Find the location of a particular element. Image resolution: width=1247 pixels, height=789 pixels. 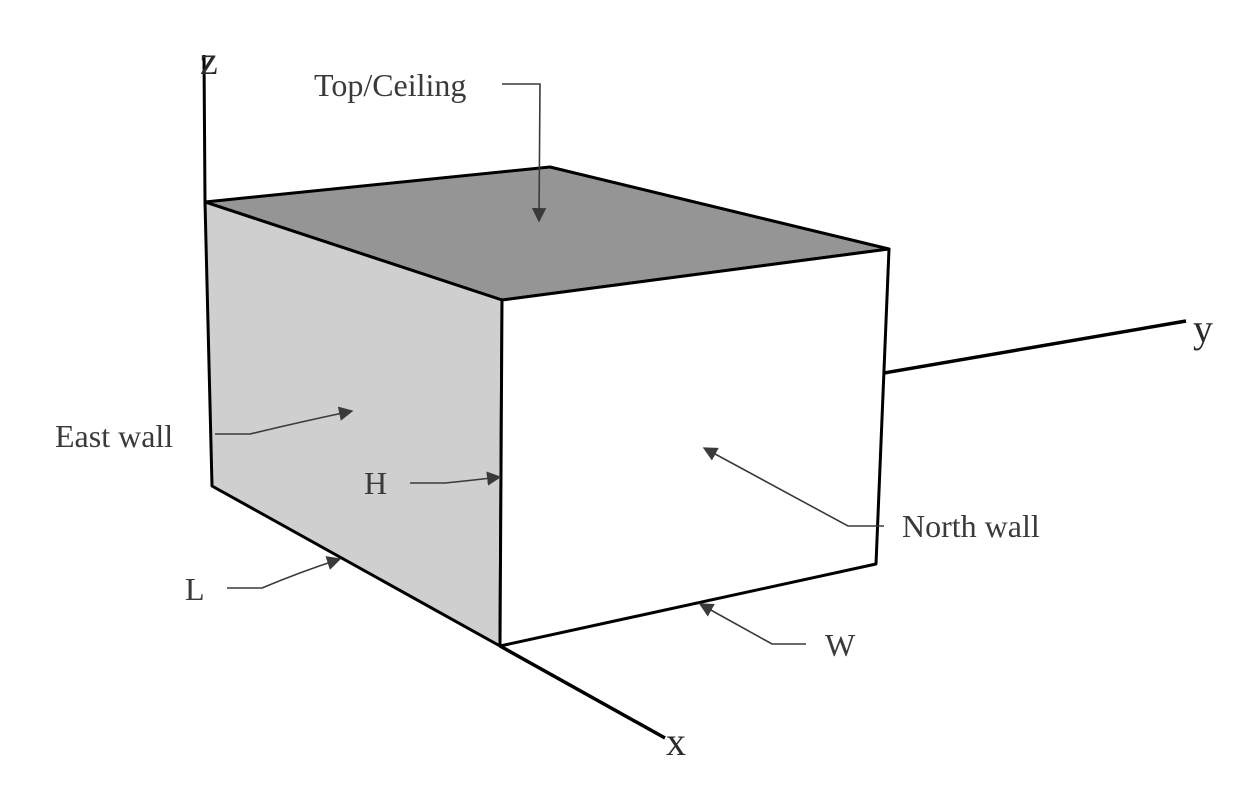

east-wall-leader is located at coordinates (284, 420).